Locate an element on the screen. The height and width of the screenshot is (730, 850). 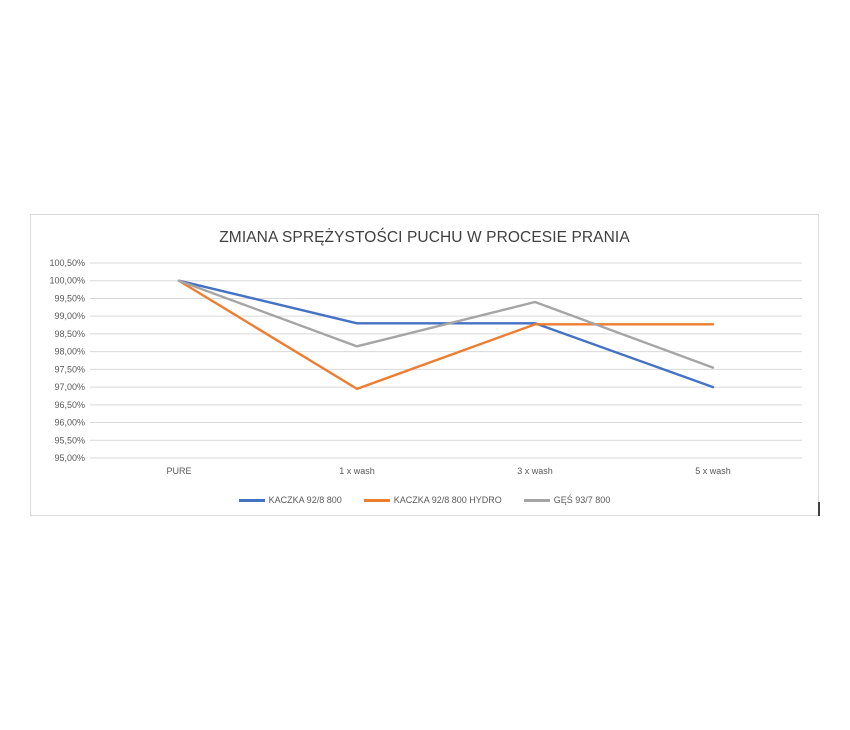
x-tick-label: 1 x wash is located at coordinates (357, 471).